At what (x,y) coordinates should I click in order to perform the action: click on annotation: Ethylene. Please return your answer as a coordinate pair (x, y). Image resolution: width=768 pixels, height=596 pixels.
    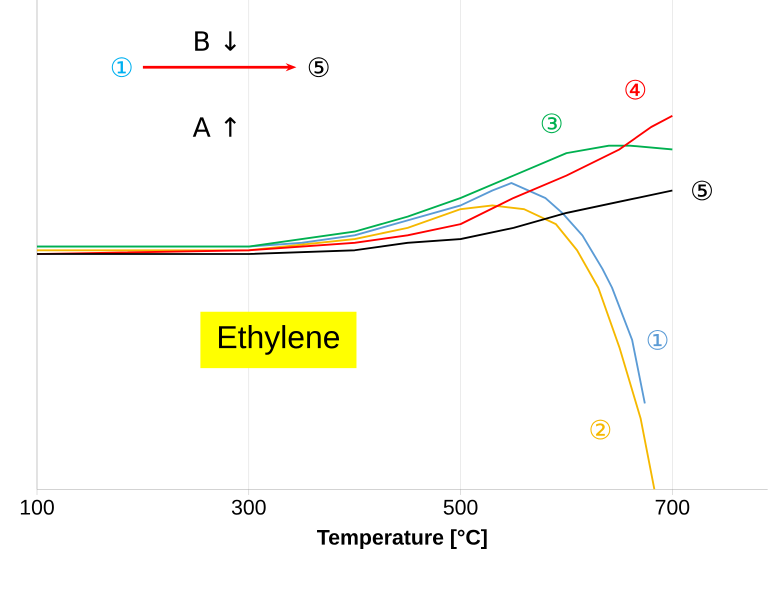
    Looking at the image, I should click on (279, 340).